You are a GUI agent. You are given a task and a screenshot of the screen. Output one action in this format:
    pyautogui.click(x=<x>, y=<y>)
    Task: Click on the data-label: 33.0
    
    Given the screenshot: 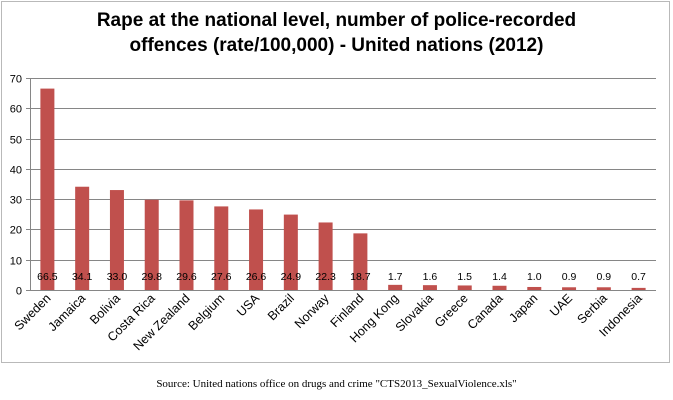 What is the action you would take?
    pyautogui.click(x=117, y=277)
    